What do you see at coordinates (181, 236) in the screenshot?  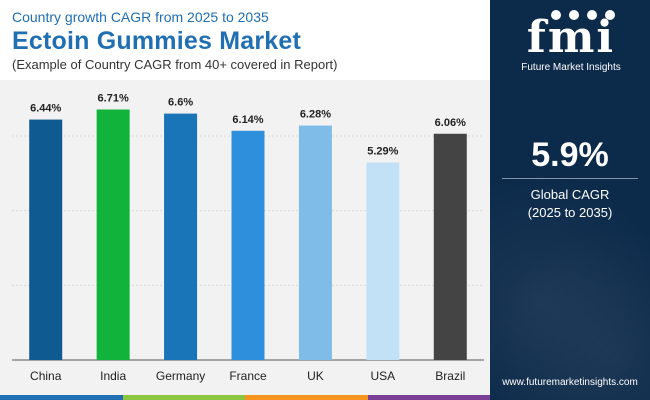 I see `bar-germany` at bounding box center [181, 236].